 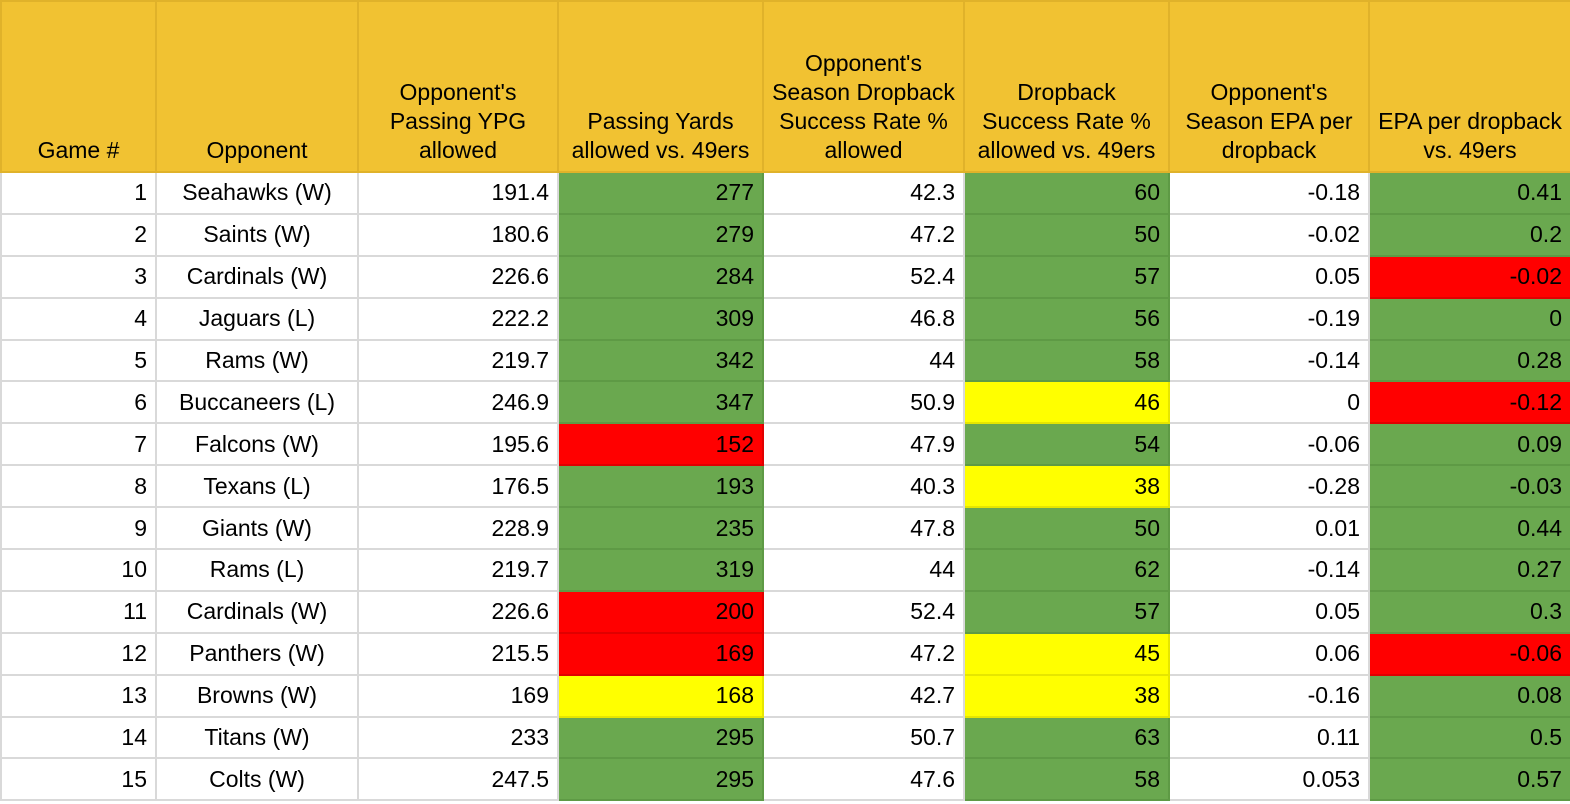 What do you see at coordinates (1269, 276) in the screenshot?
I see `cell-opp-epa-per-dropback: 0.05` at bounding box center [1269, 276].